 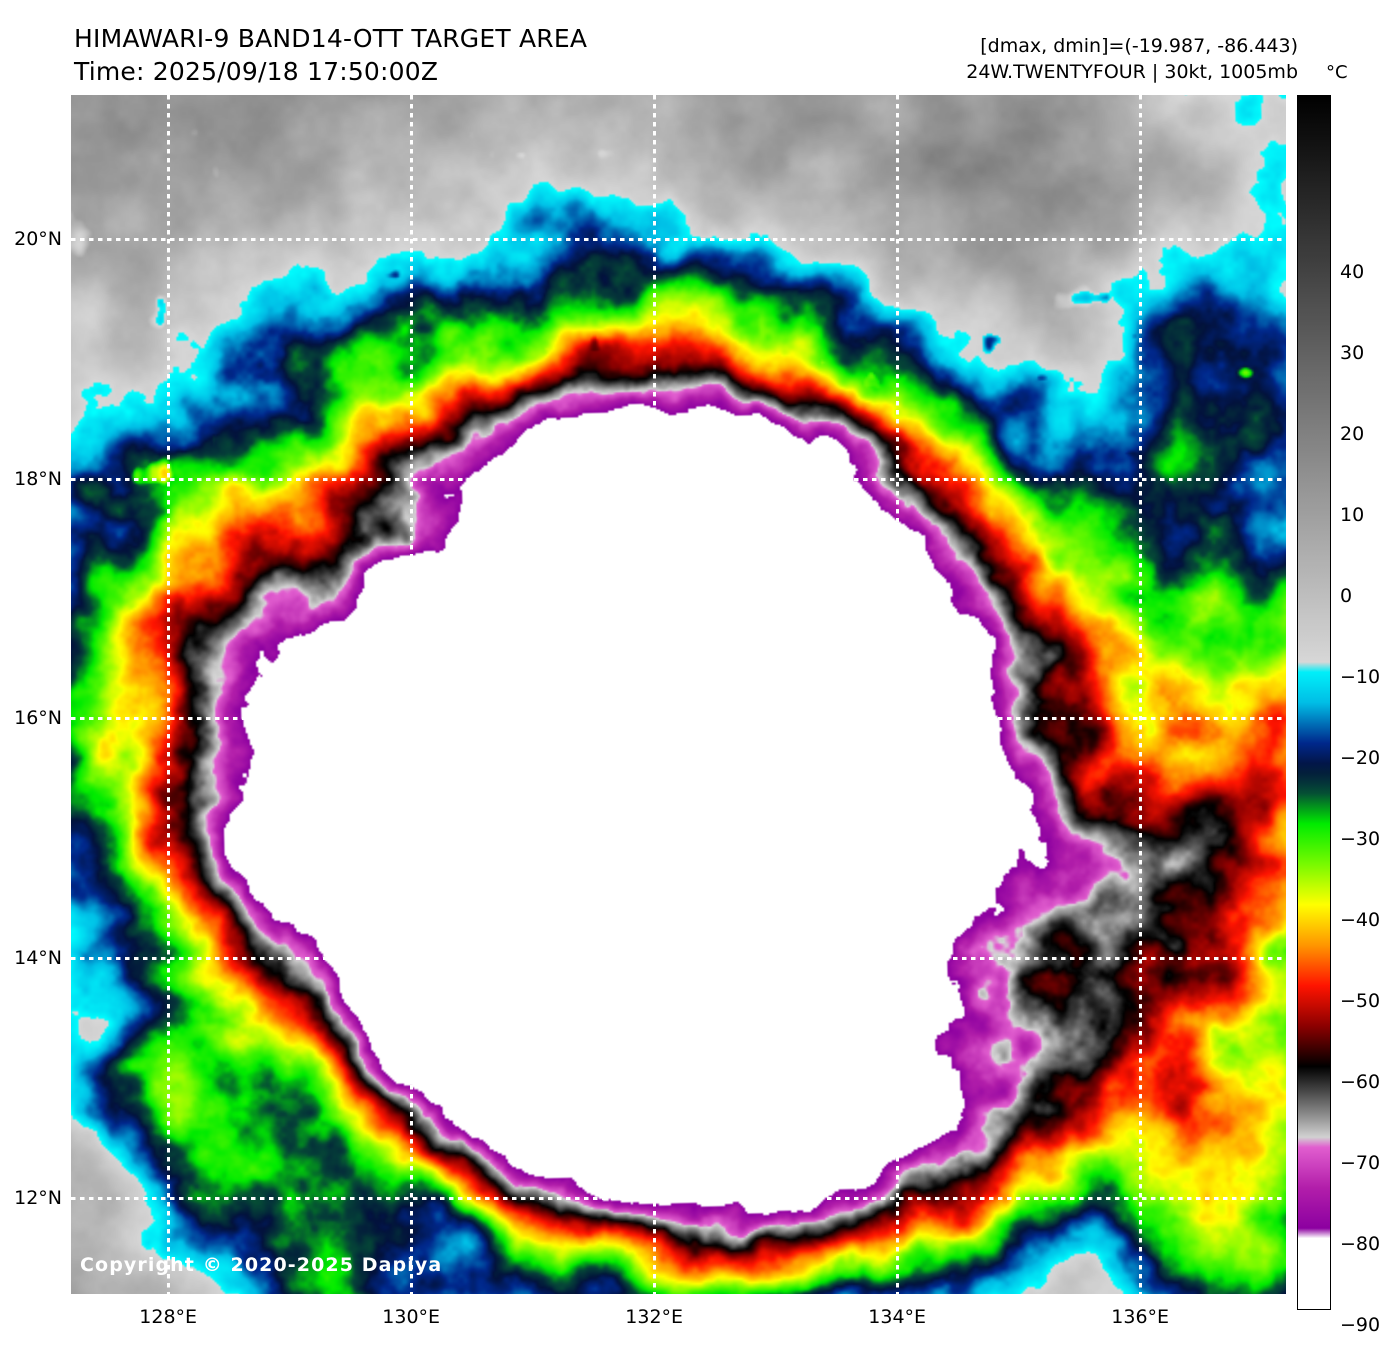 I want to click on colorbar-tick: −90, so click(x=1360, y=1325).